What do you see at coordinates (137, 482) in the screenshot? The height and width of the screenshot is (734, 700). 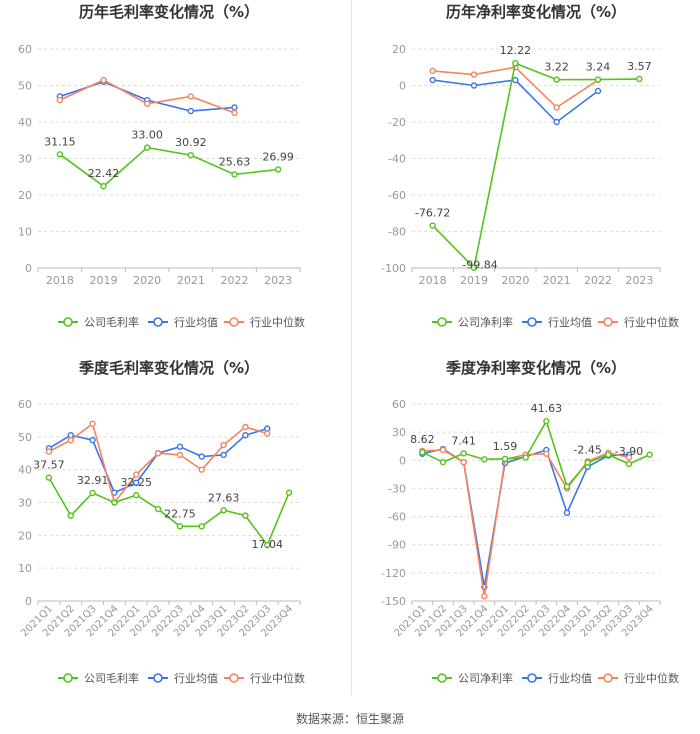 I see `data-label: 32.25` at bounding box center [137, 482].